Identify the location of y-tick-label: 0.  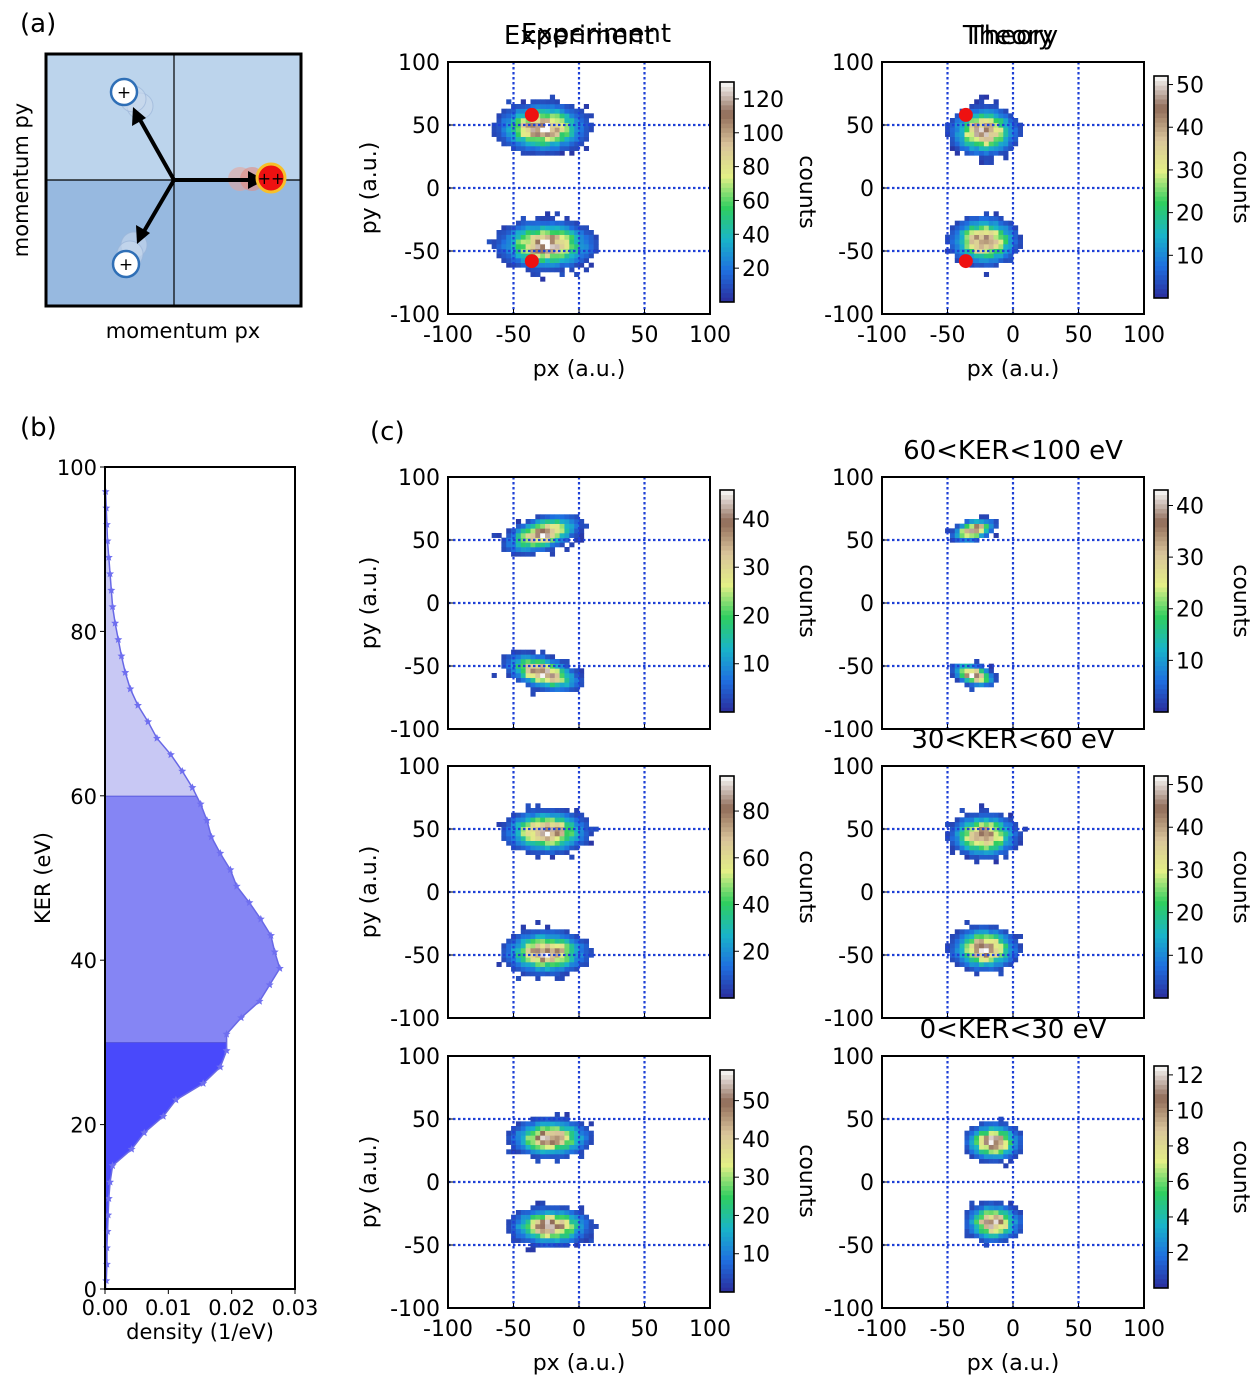
(90, 1290).